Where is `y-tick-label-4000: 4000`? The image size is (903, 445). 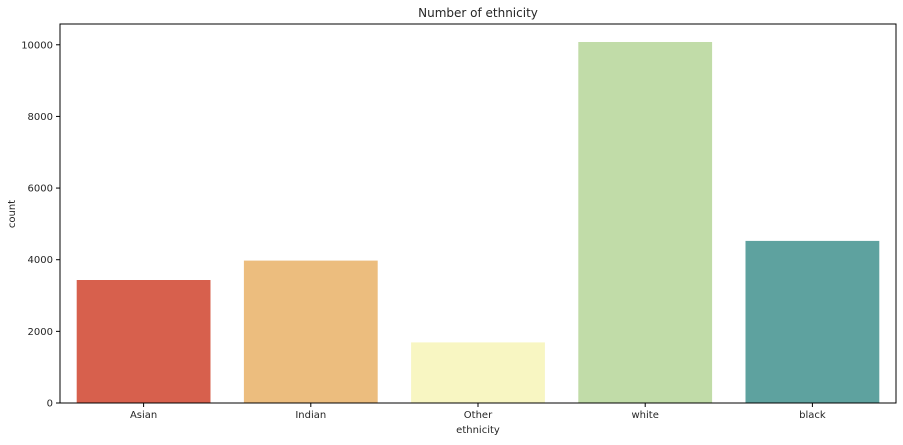
y-tick-label-4000: 4000 is located at coordinates (40, 260).